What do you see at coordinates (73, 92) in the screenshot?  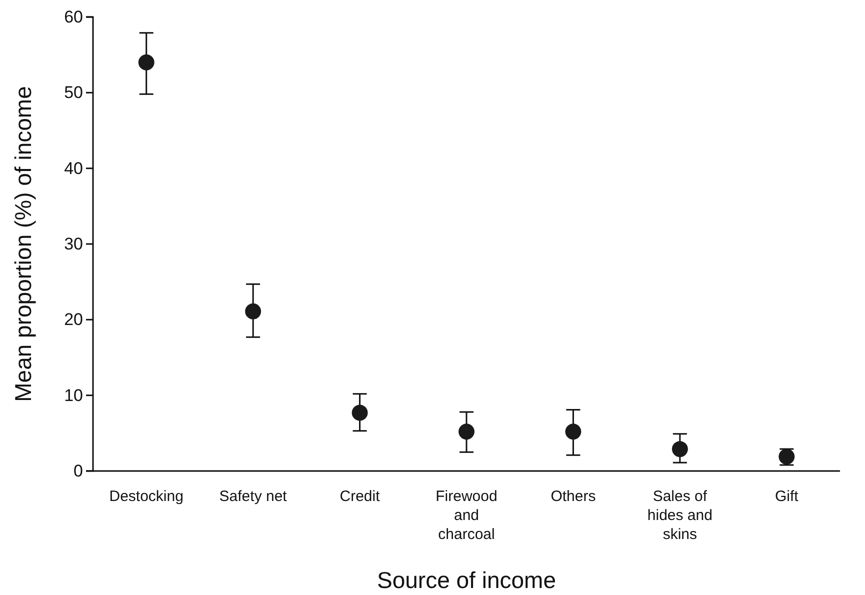 I see `y-tick-label: 50` at bounding box center [73, 92].